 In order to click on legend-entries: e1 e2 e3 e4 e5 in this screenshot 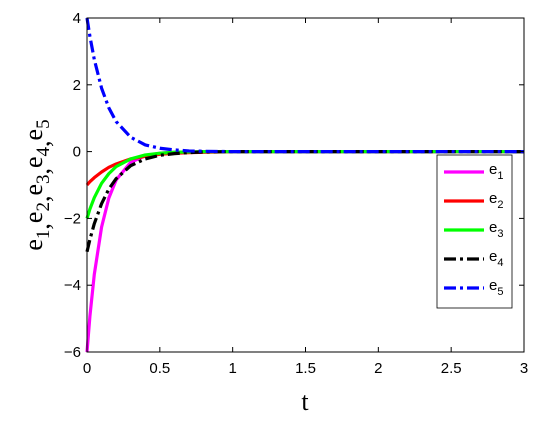, I will do `click(473, 229)`.